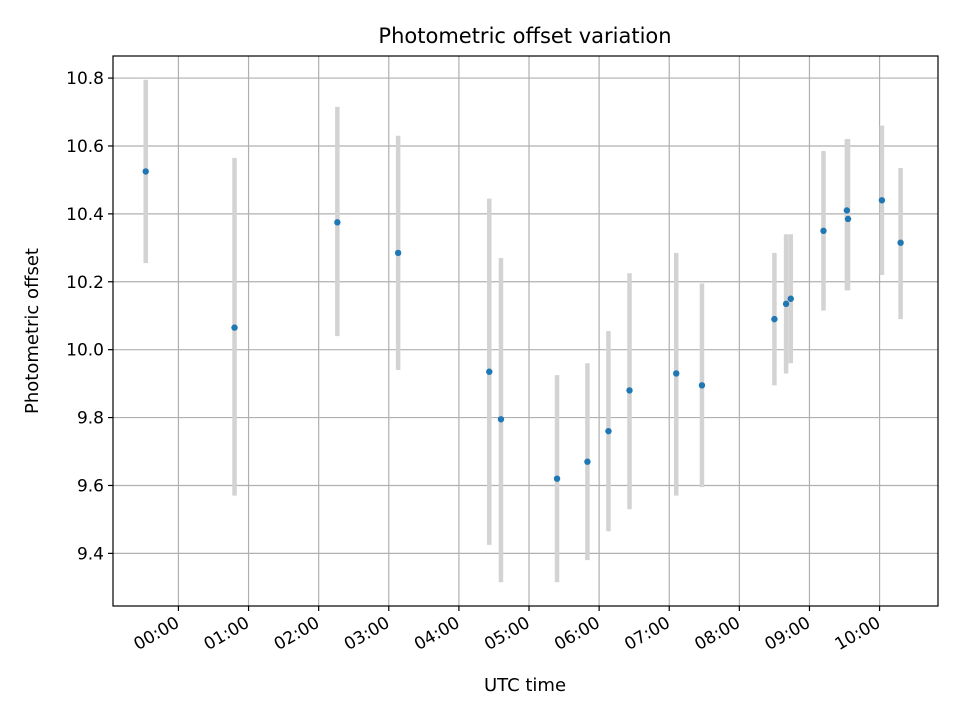 The width and height of the screenshot is (960, 720). What do you see at coordinates (524, 36) in the screenshot?
I see `chart-title: Photometric offset variation` at bounding box center [524, 36].